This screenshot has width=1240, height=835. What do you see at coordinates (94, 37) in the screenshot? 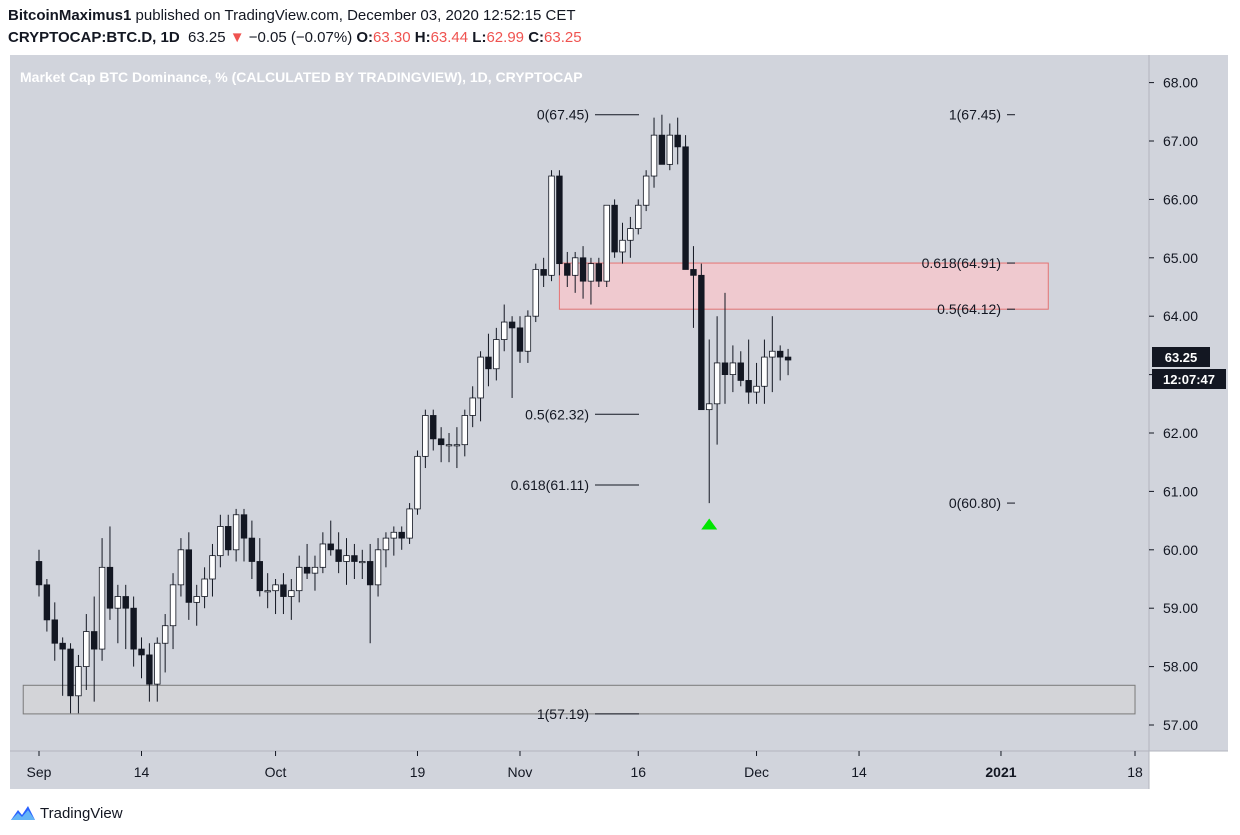
I see `symbol-name: CRYPTOCAP:BTC.D, 1D` at bounding box center [94, 37].